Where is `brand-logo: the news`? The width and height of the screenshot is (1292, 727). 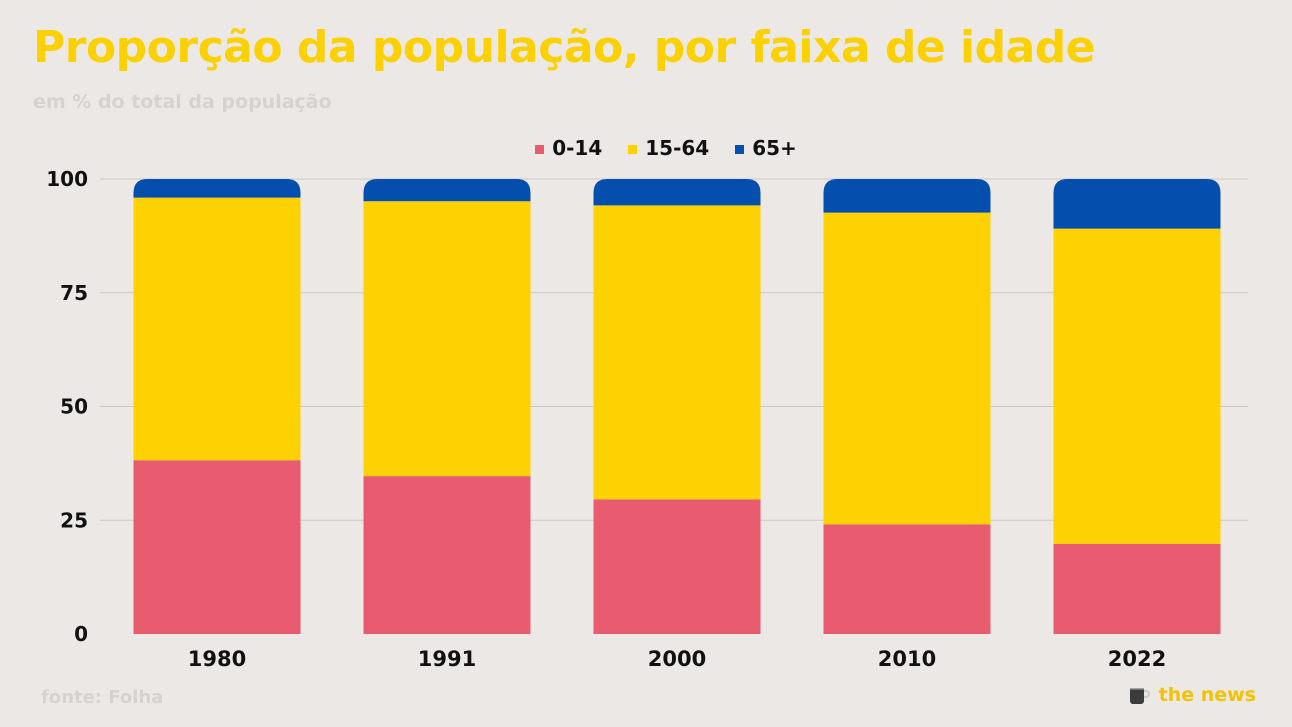 brand-logo: the news is located at coordinates (1191, 695).